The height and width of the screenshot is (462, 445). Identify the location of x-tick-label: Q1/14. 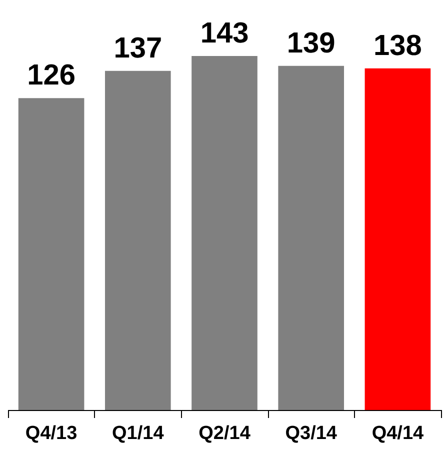
(138, 433).